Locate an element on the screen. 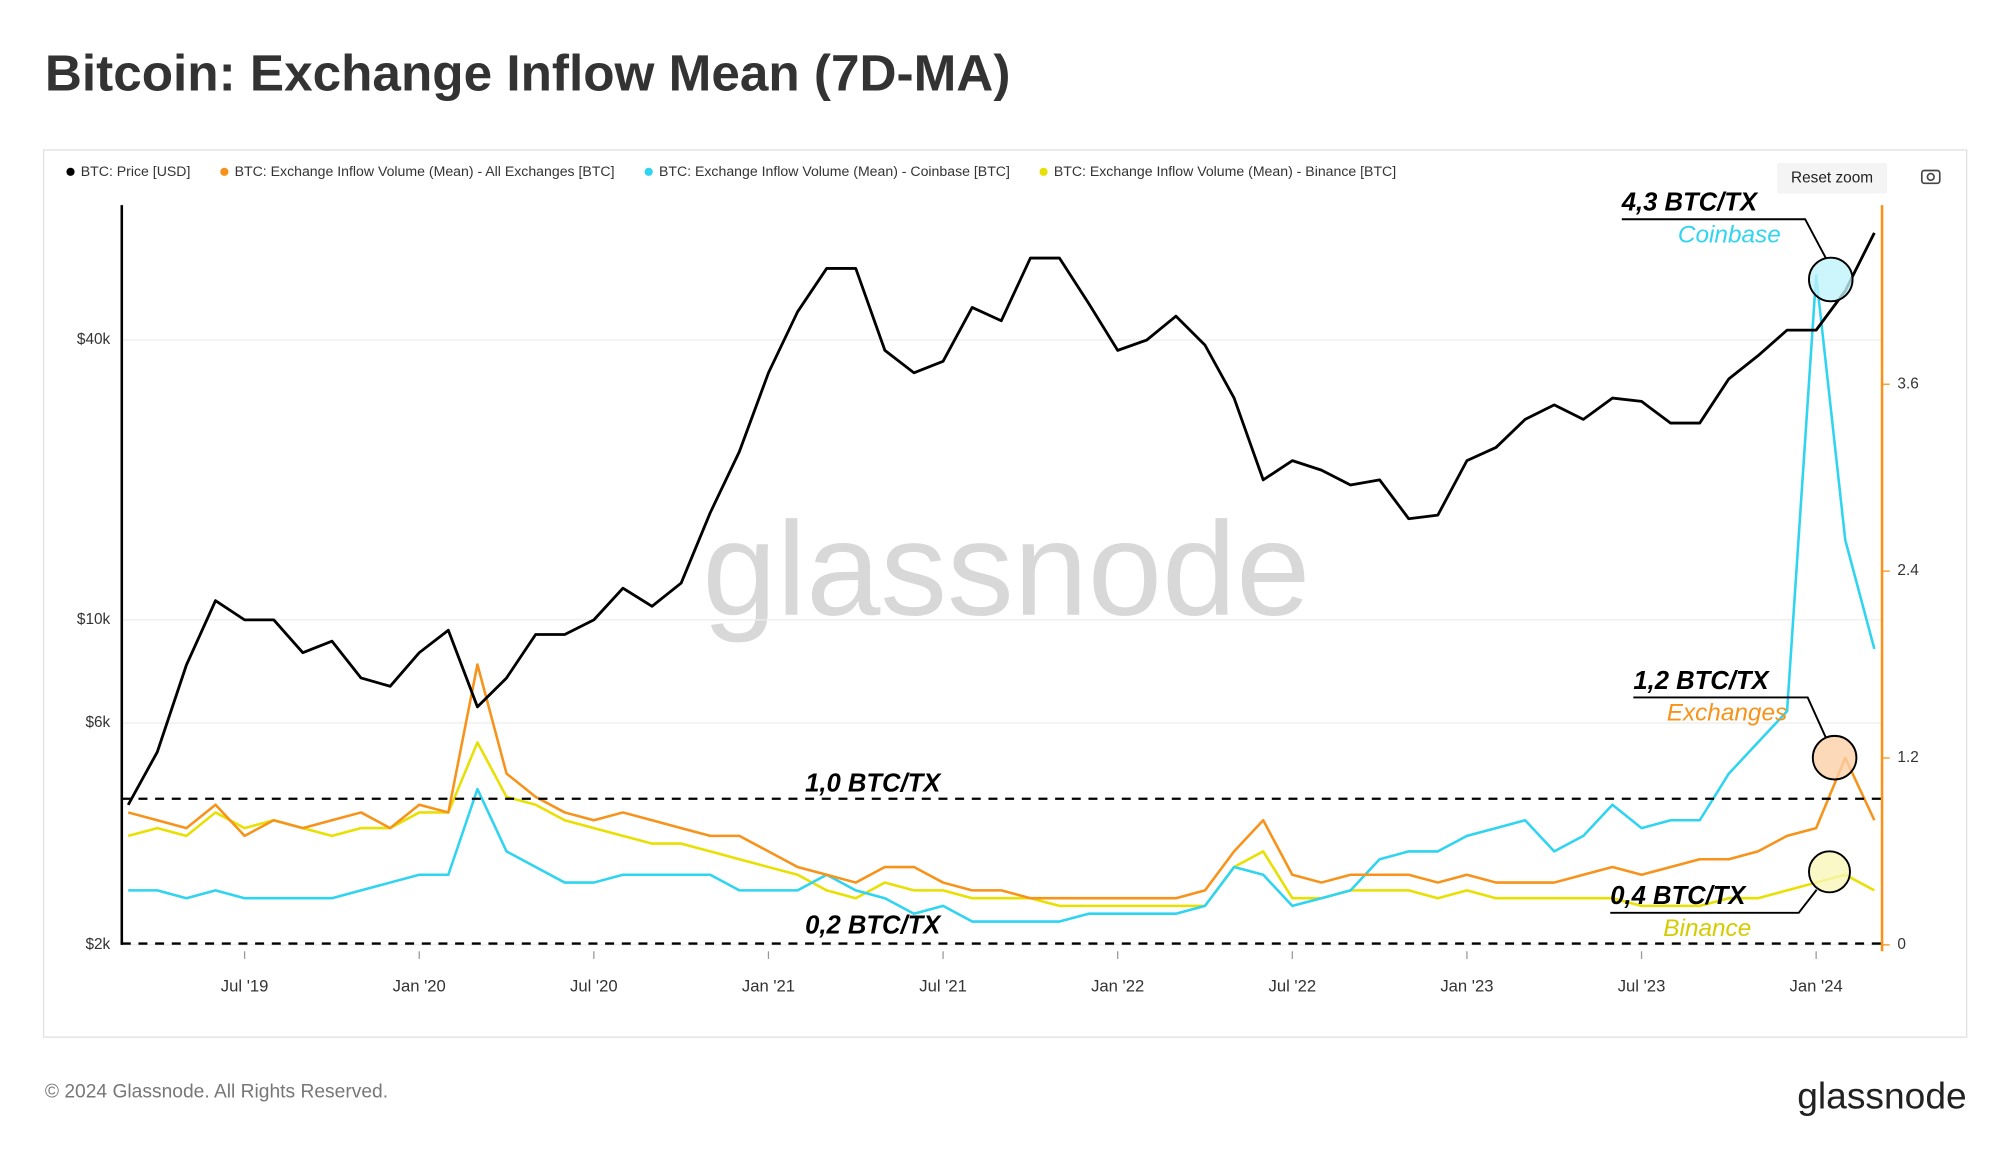 Image resolution: width=2000 pixels, height=1152 pixels. y2-tick-label: 2.4 is located at coordinates (1908, 570).